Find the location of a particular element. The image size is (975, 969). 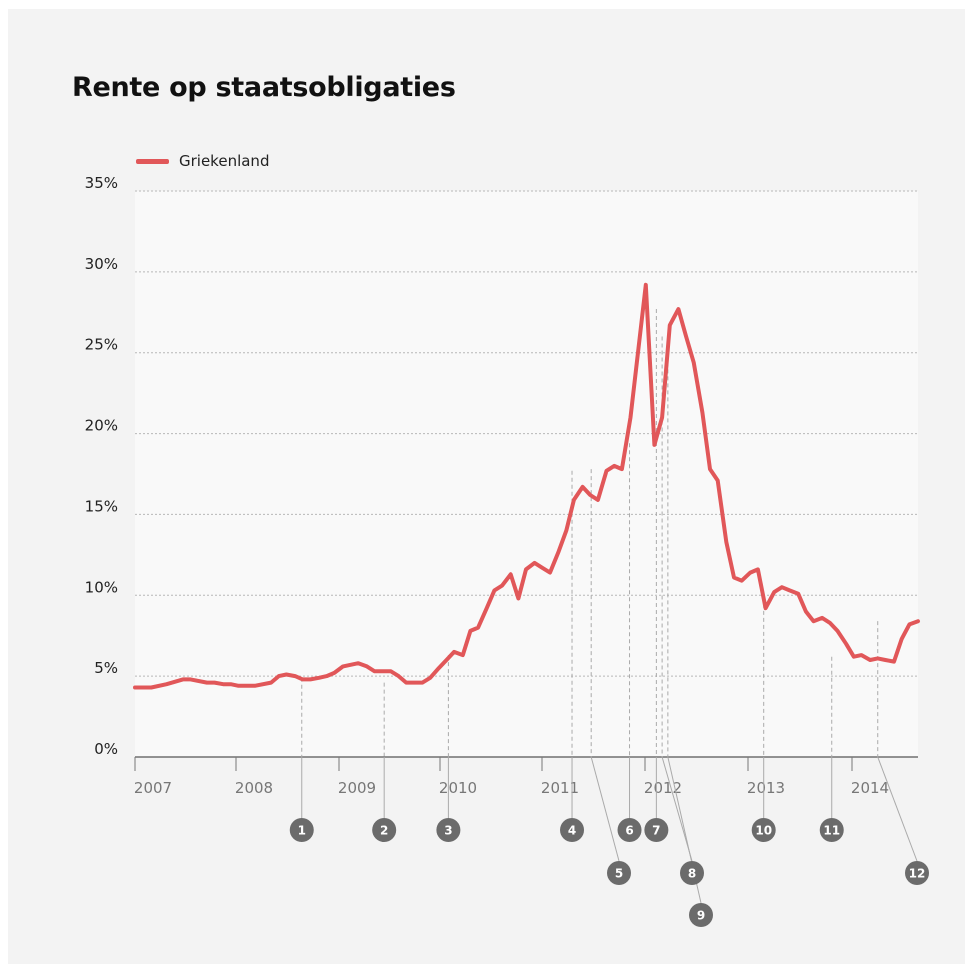

annotation-label: 7 is located at coordinates (656, 831).